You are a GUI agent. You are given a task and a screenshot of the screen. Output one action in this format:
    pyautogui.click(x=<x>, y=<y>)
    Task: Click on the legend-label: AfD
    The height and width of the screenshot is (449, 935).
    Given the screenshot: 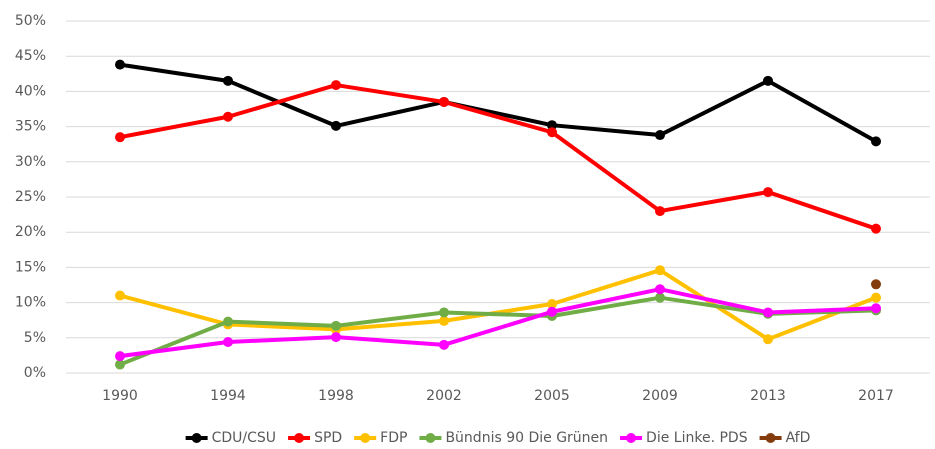 What is the action you would take?
    pyautogui.click(x=798, y=438)
    